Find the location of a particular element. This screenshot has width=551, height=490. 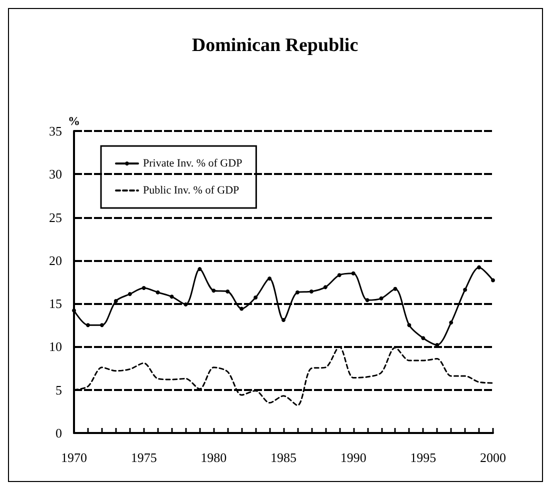

x-tick-label: 2000 is located at coordinates (493, 457).